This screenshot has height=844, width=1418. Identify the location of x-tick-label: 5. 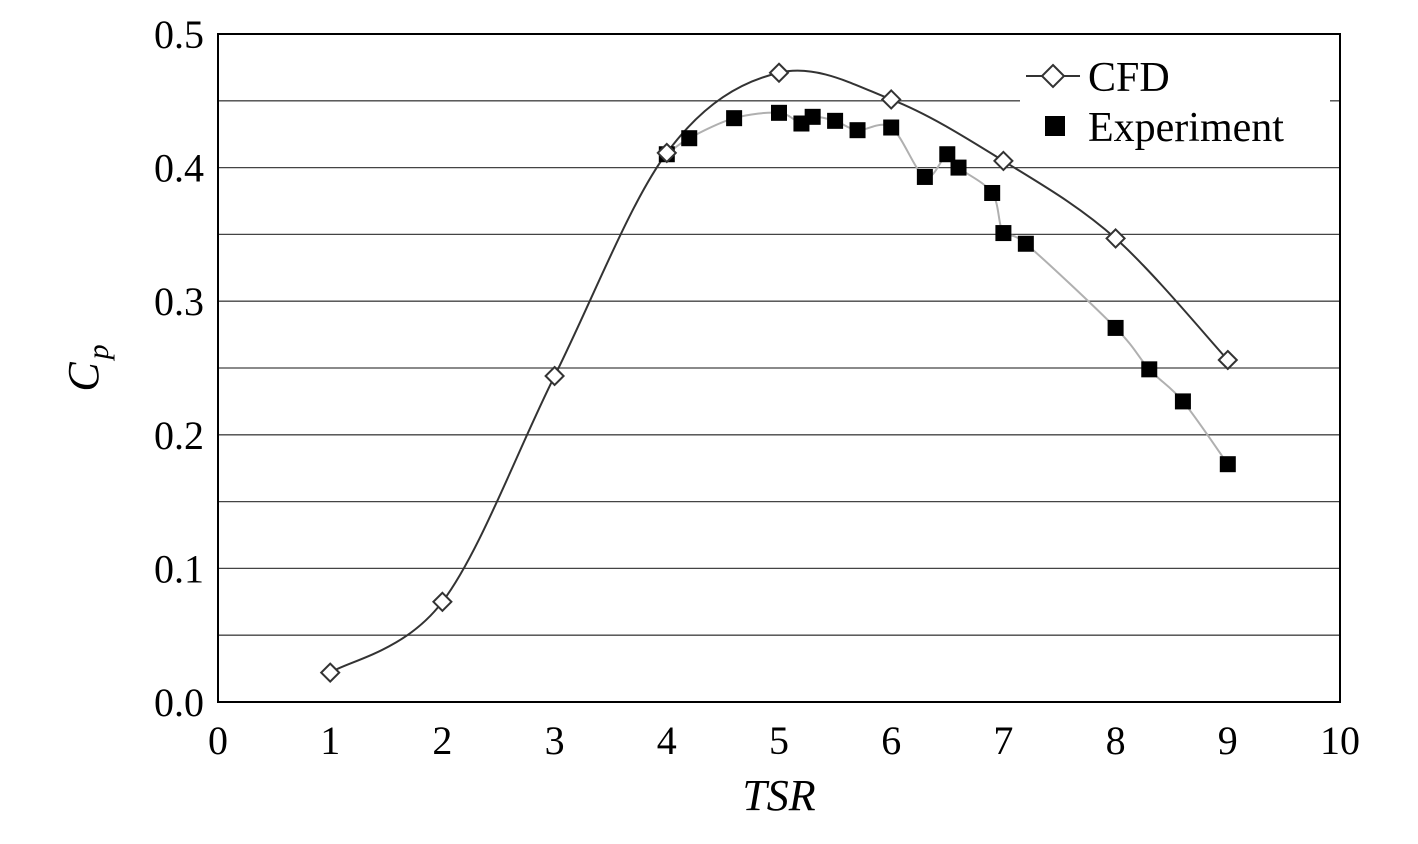
(779, 740).